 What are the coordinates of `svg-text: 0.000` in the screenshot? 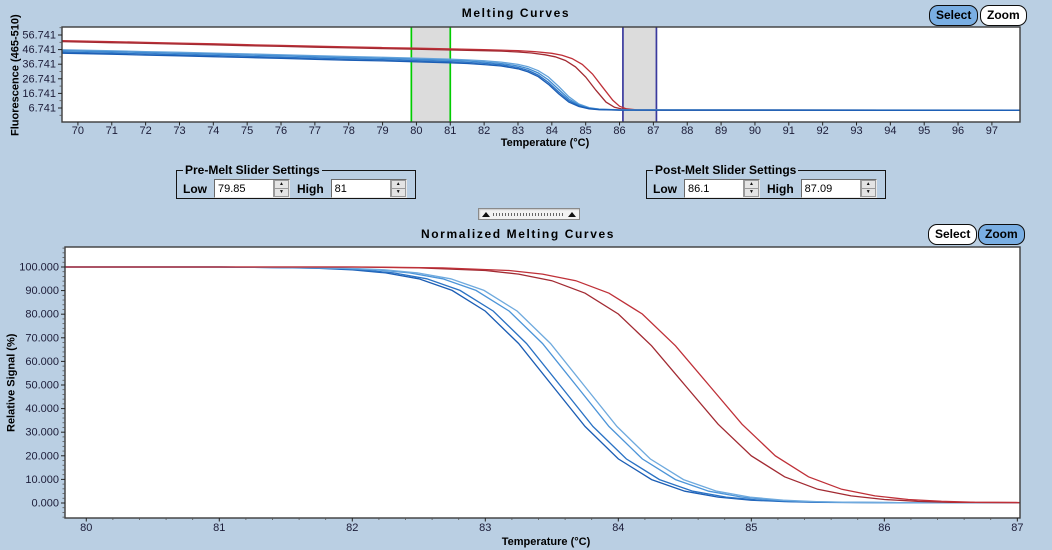 It's located at (45, 503).